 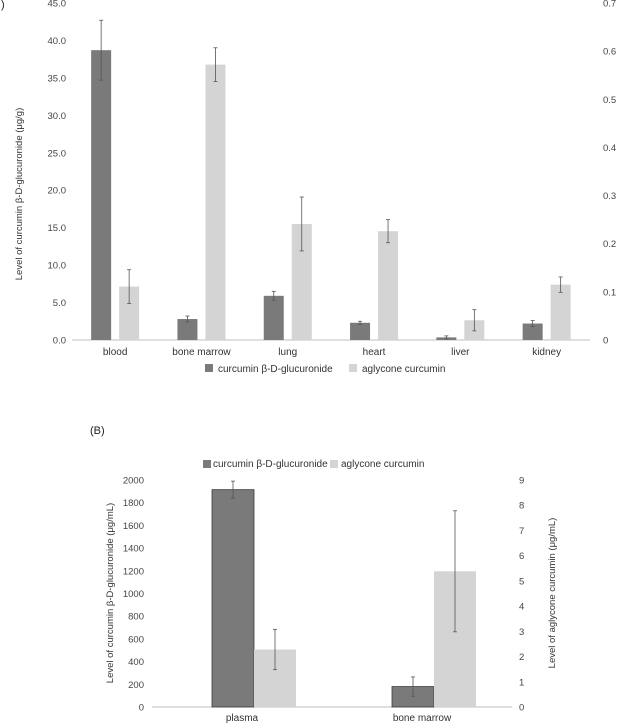 What do you see at coordinates (207, 464) in the screenshot?
I see `panel-b-legend-swatch-glucuronide` at bounding box center [207, 464].